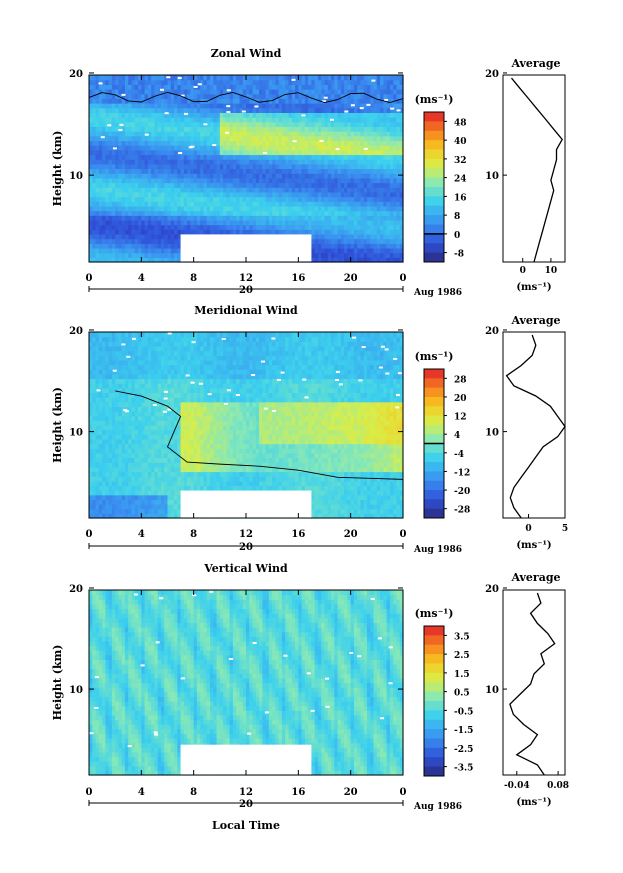 This screenshot has width=623, height=873. I want to click on colorbar-tick-label: -4, so click(459, 455).